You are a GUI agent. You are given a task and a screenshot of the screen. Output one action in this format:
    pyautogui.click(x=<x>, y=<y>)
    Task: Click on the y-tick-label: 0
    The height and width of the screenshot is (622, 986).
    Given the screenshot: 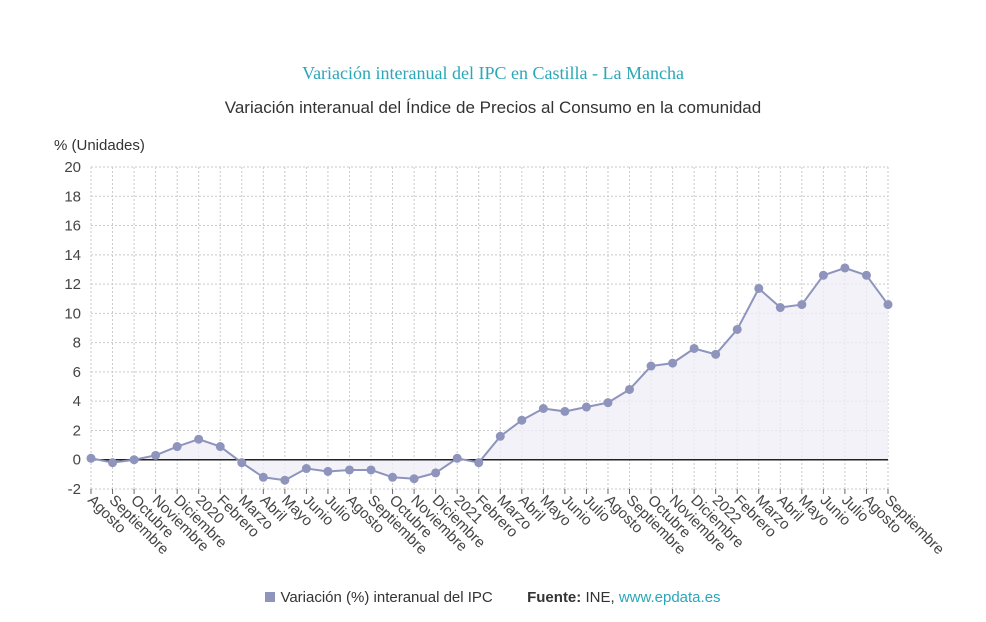 What is the action you would take?
    pyautogui.click(x=77, y=460)
    